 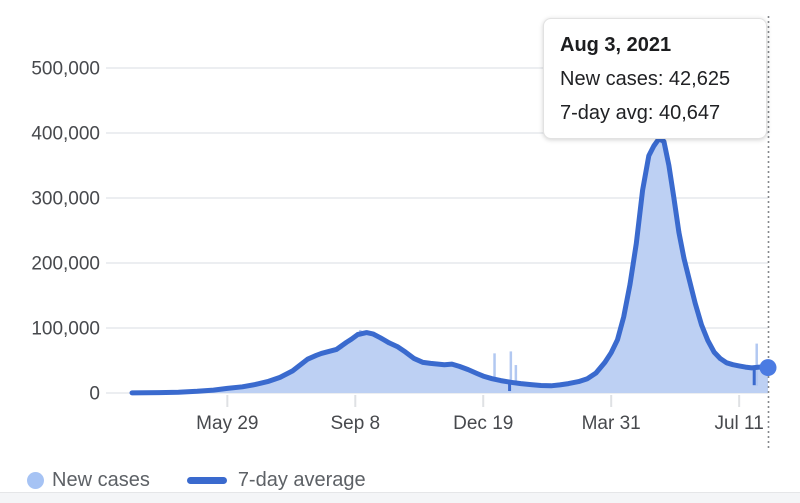 I want to click on y-axis-label: 400,000, so click(x=65, y=134).